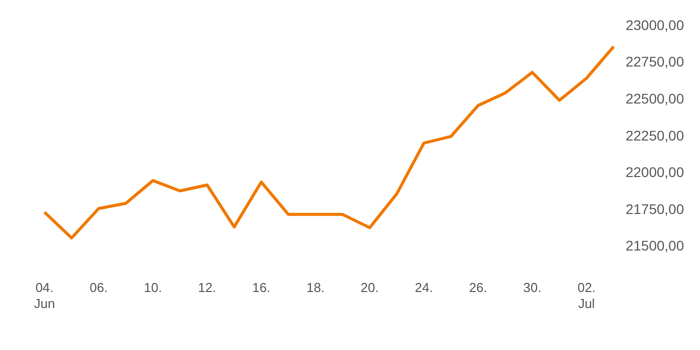  I want to click on x-tick-label: 24., so click(423, 288).